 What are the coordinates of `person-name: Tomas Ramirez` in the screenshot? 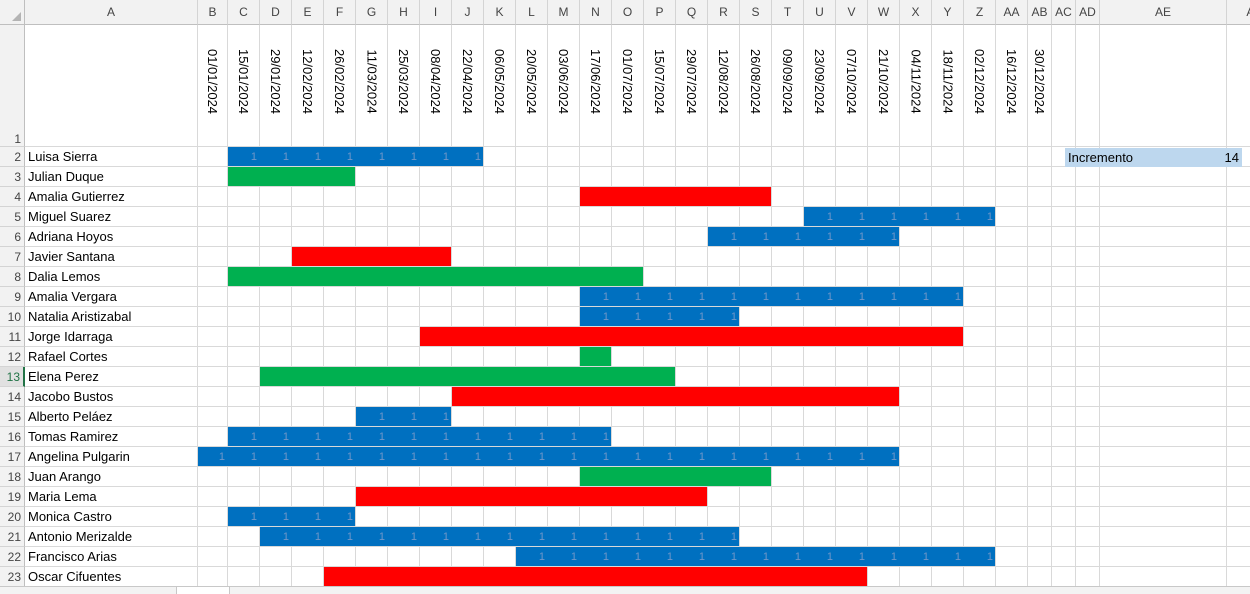 It's located at (73, 436).